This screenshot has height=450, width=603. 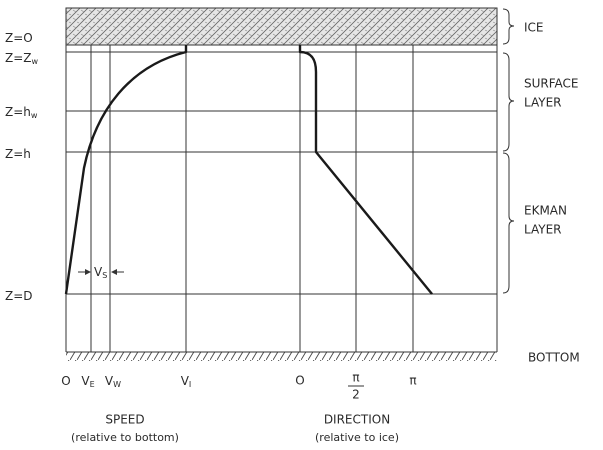 I want to click on surface-brace, so click(x=508, y=102).